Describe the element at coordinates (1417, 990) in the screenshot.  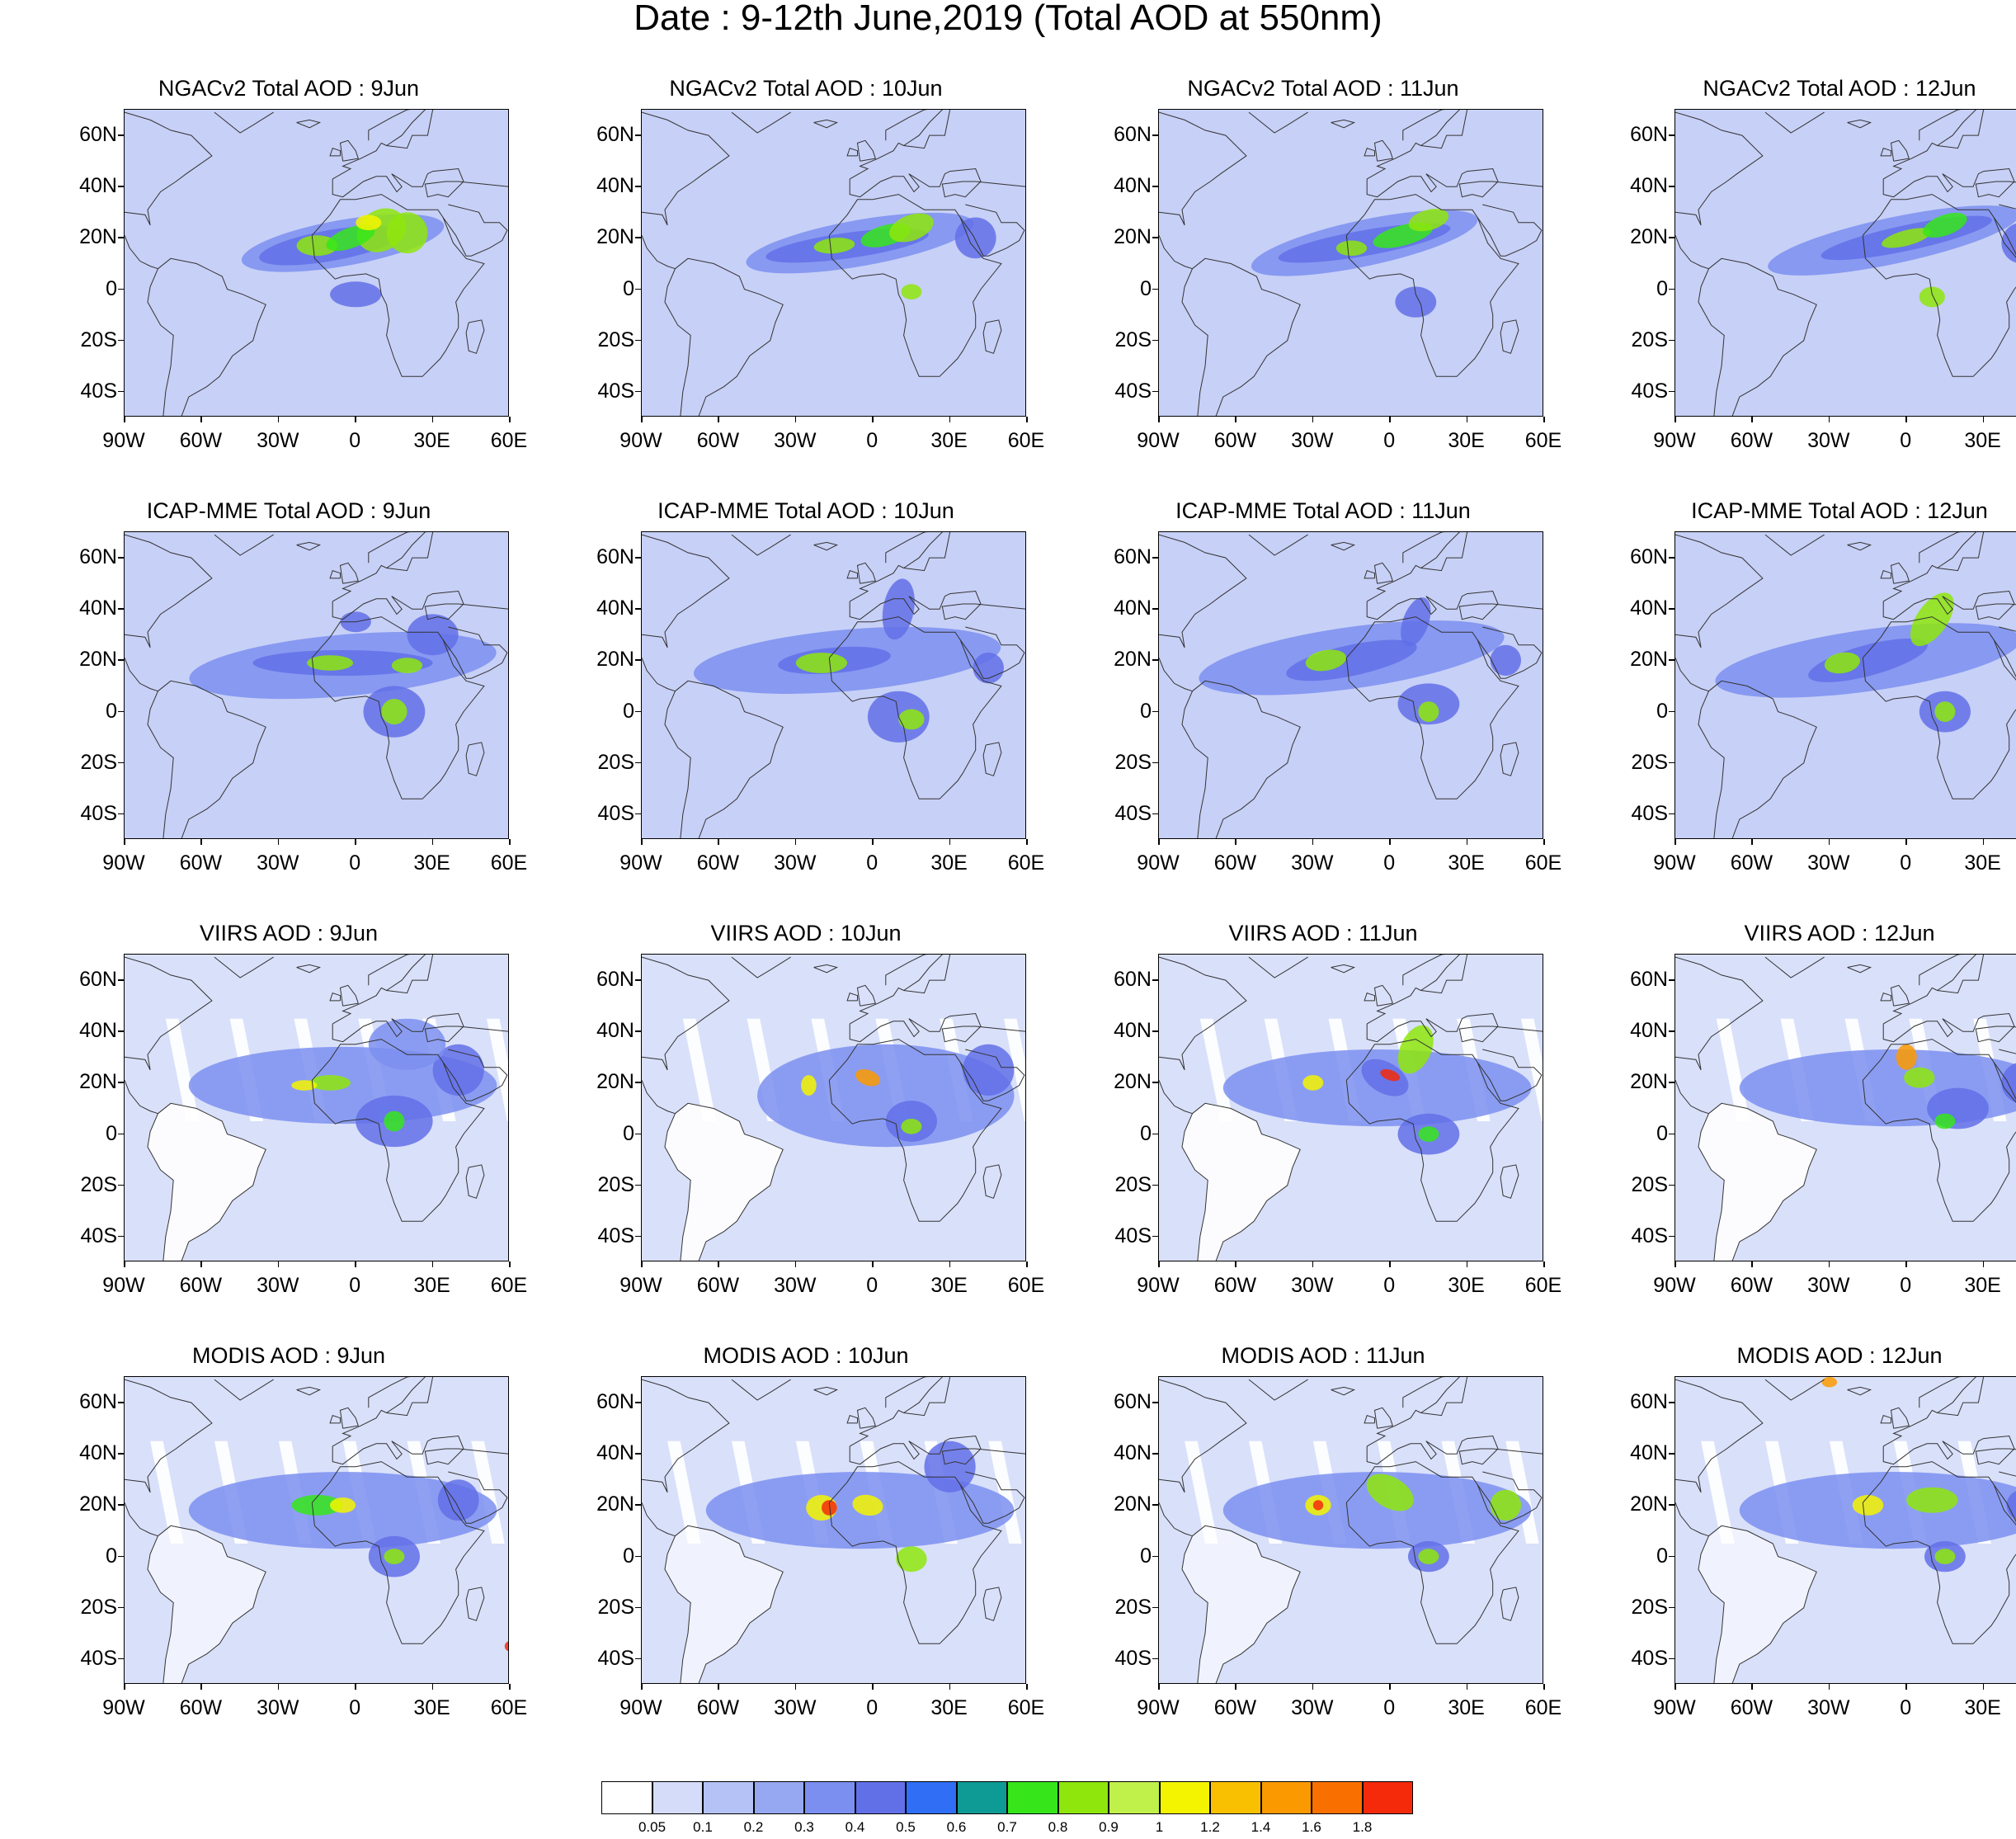
I see `coastline-europeNorth` at that location.